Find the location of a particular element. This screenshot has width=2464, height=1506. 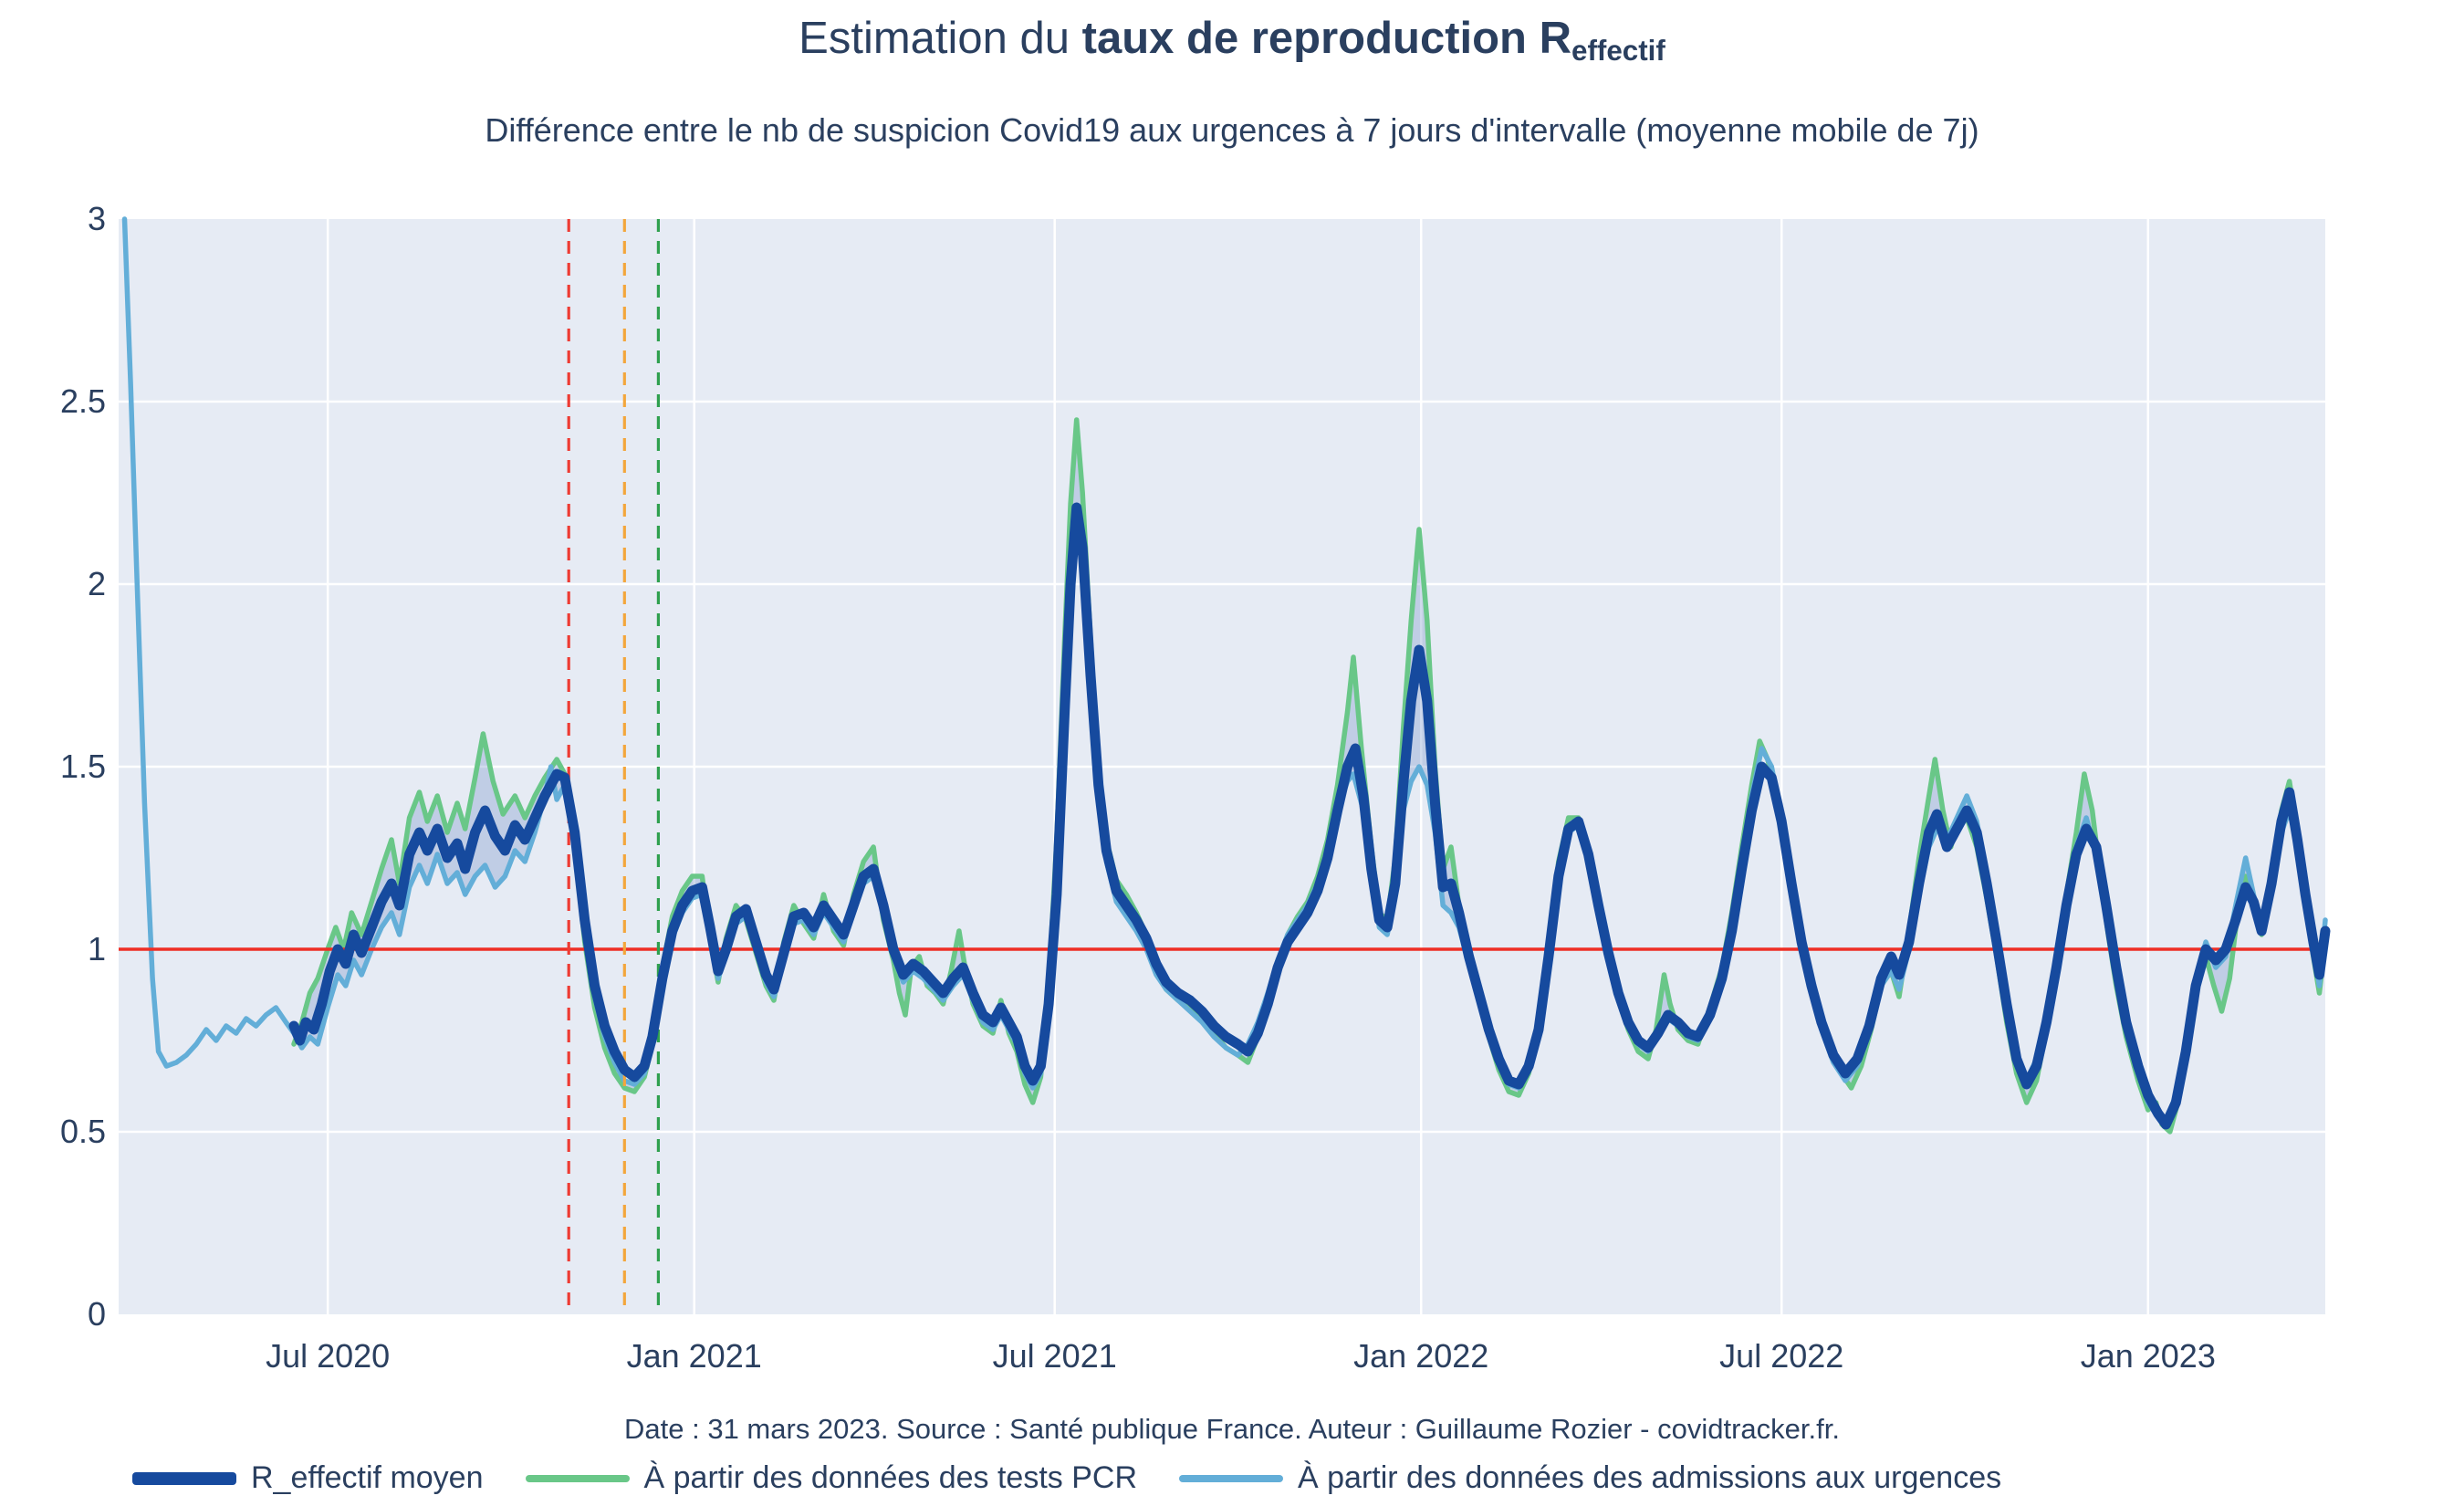

x-tick-label: Jan 2022 is located at coordinates (1420, 1356).